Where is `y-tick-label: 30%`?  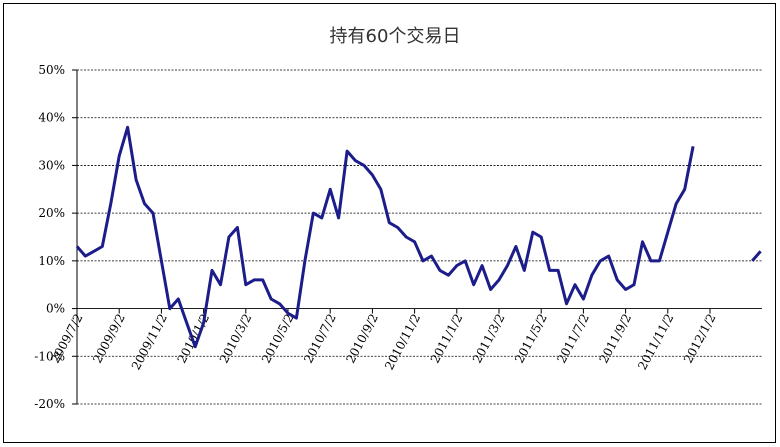 y-tick-label: 30% is located at coordinates (51, 165).